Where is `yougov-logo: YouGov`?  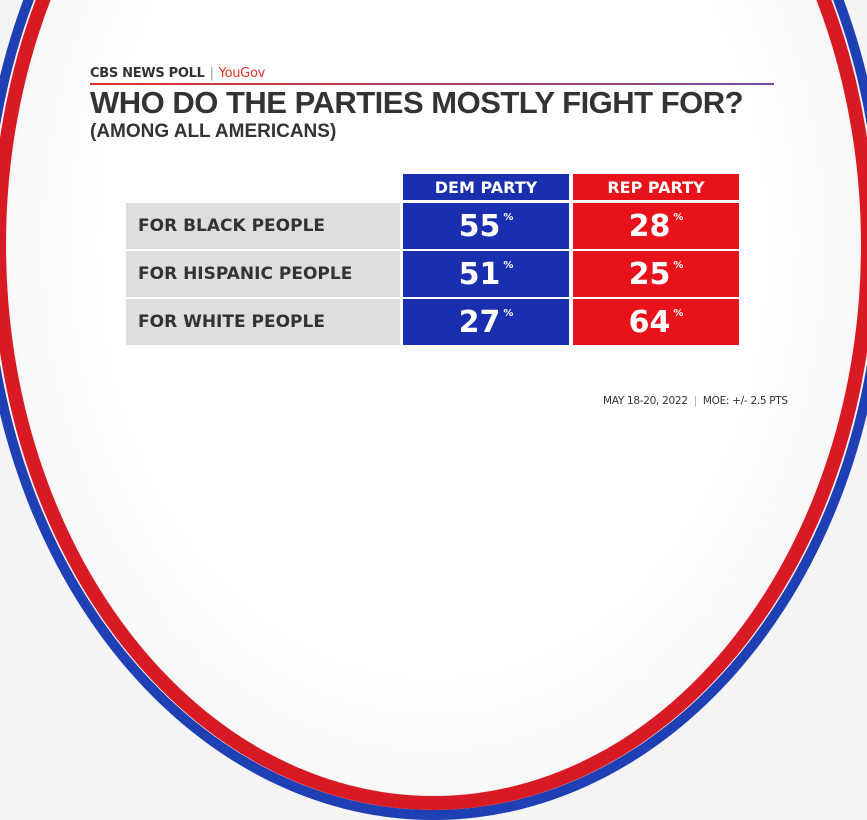
yougov-logo: YouGov is located at coordinates (242, 73).